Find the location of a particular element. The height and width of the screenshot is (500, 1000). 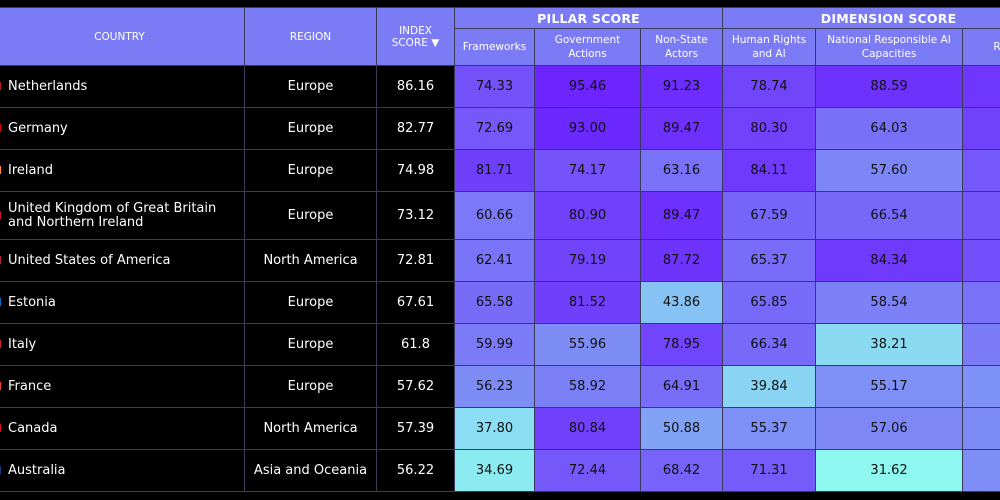

region-cell: North America is located at coordinates (310, 260).